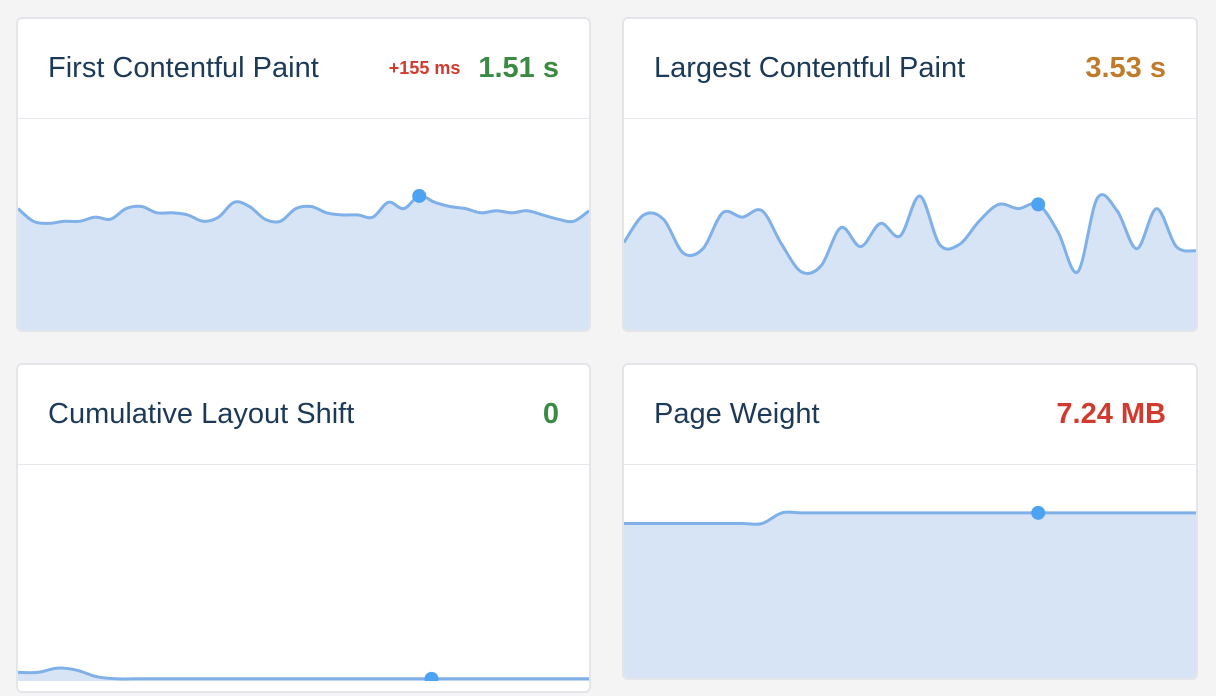 The width and height of the screenshot is (1216, 696). What do you see at coordinates (201, 414) in the screenshot?
I see `card-title: Cumulative Layout Shift` at bounding box center [201, 414].